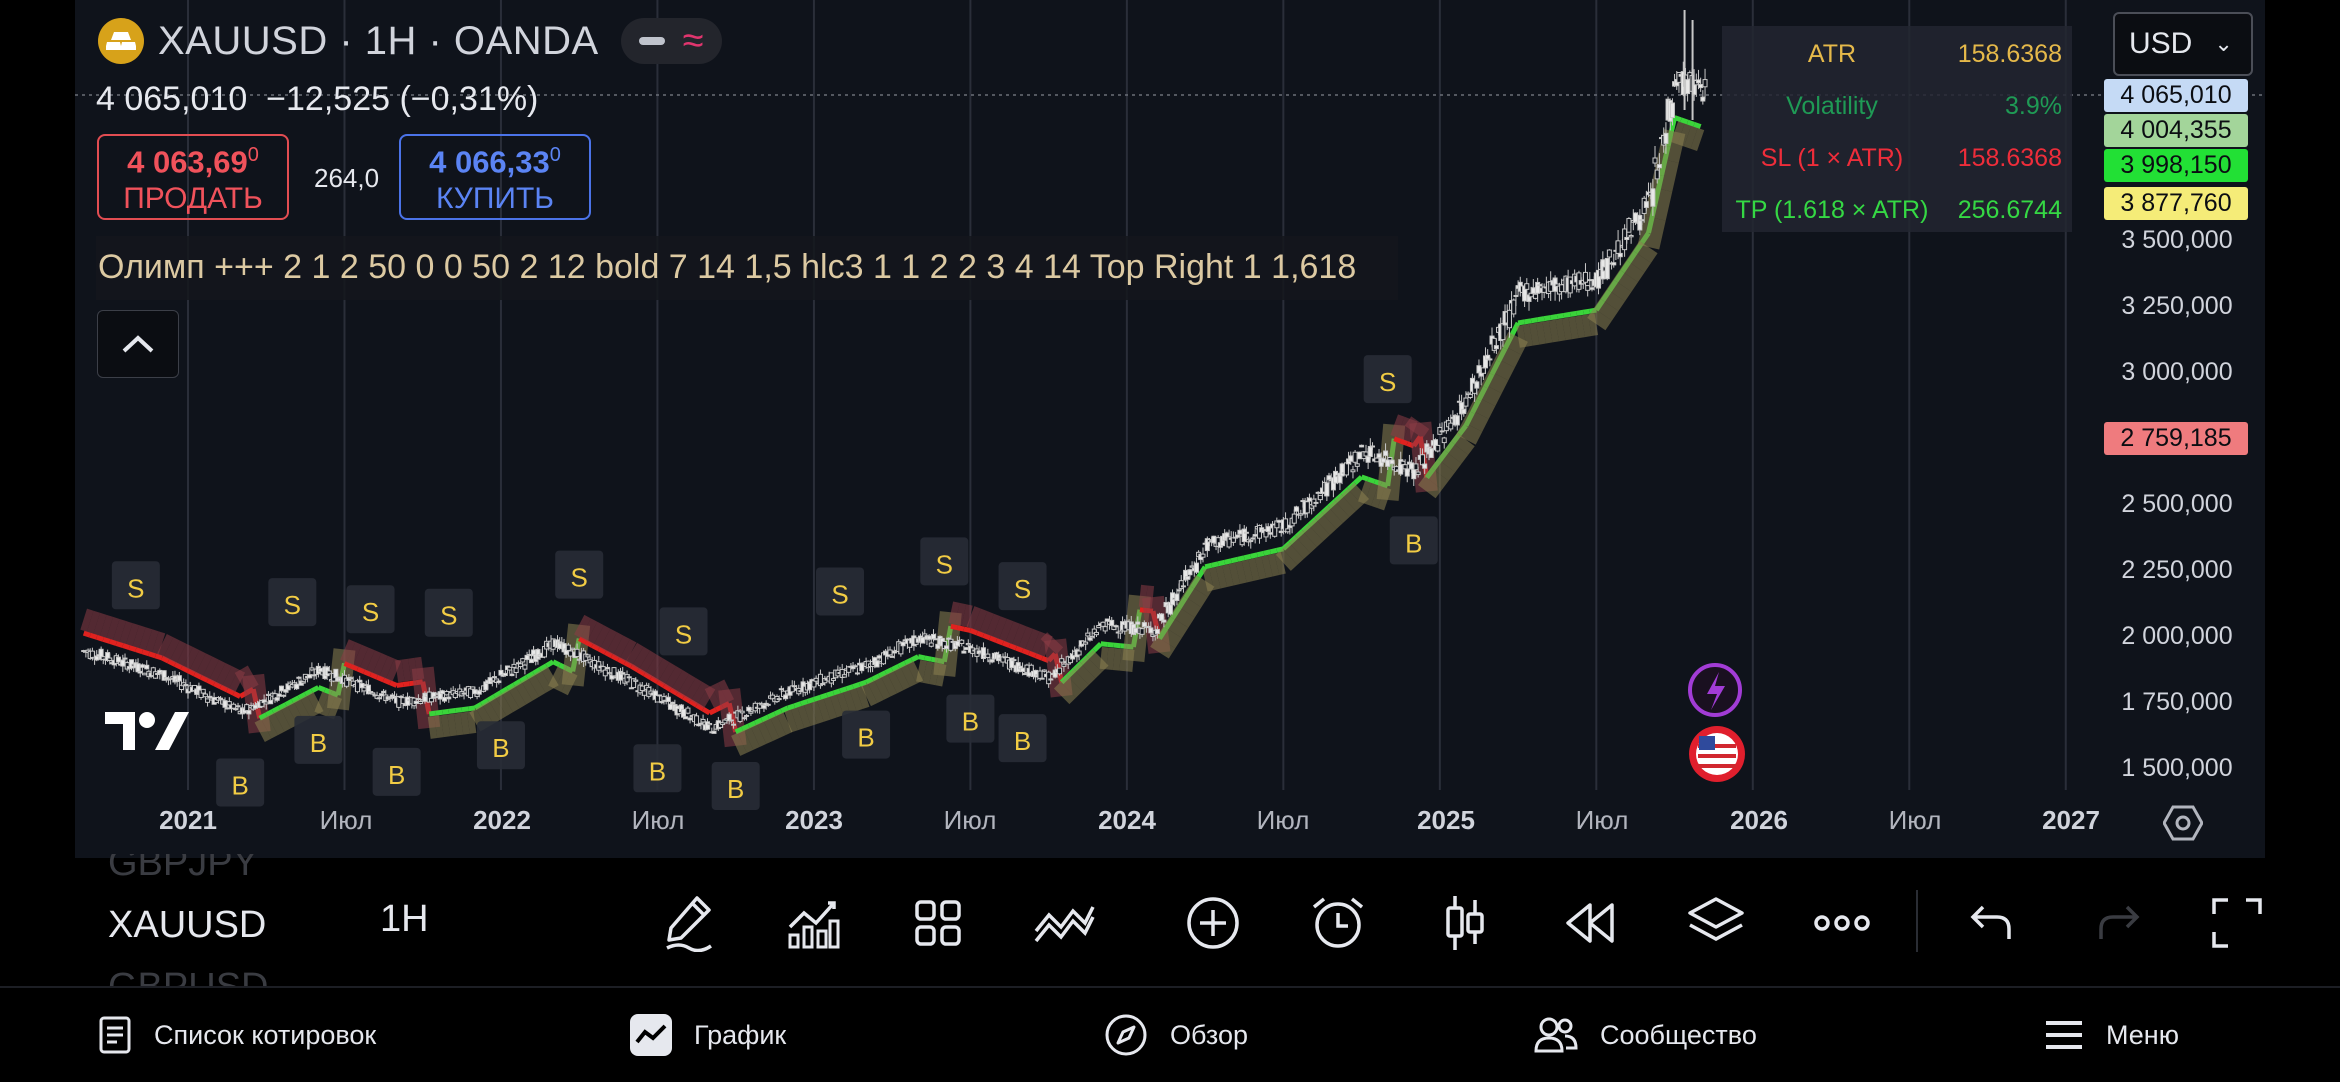 The width and height of the screenshot is (2340, 1082). Describe the element at coordinates (1991, 923) in the screenshot. I see `undo-icon` at that location.